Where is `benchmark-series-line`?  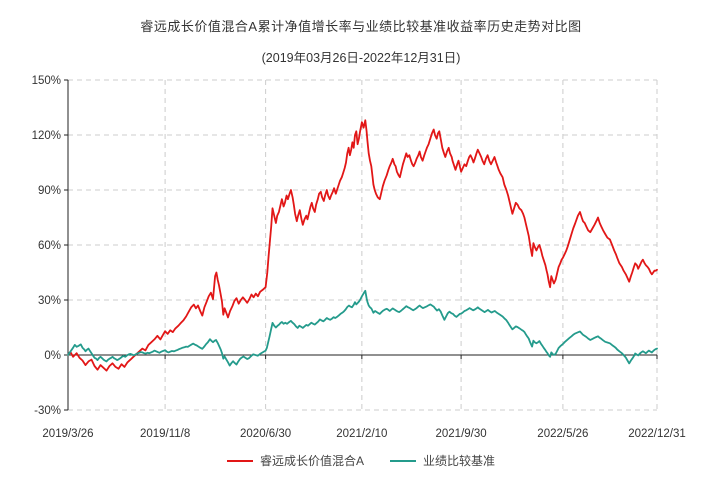 benchmark-series-line is located at coordinates (362, 328).